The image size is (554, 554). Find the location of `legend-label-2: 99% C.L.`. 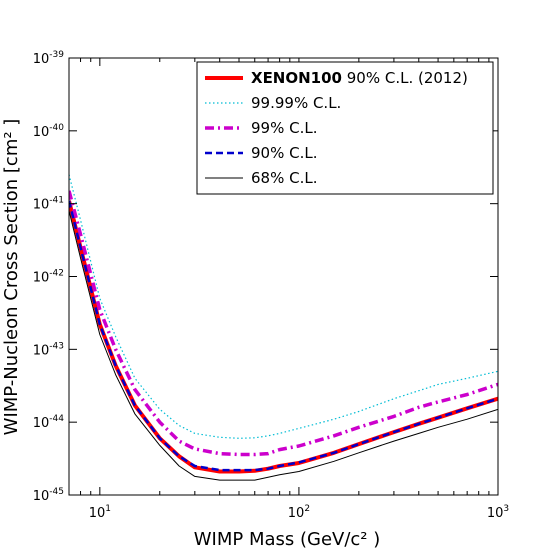

legend-label-2: 99% C.L. is located at coordinates (284, 128).